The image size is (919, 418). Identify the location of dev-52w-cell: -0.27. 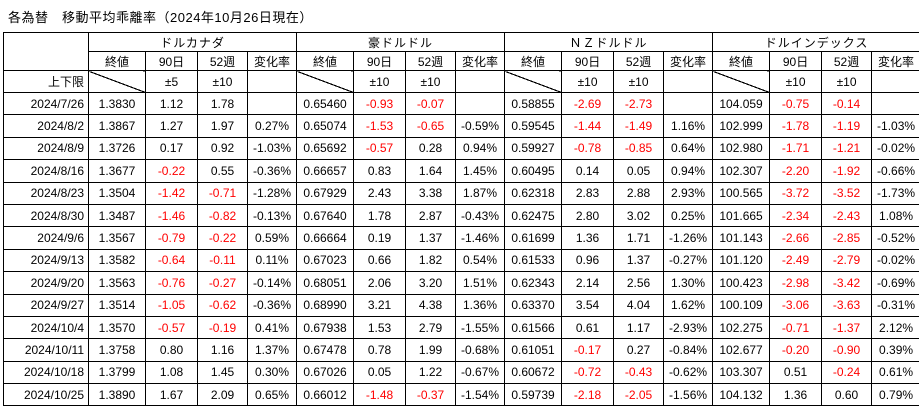
(222, 283).